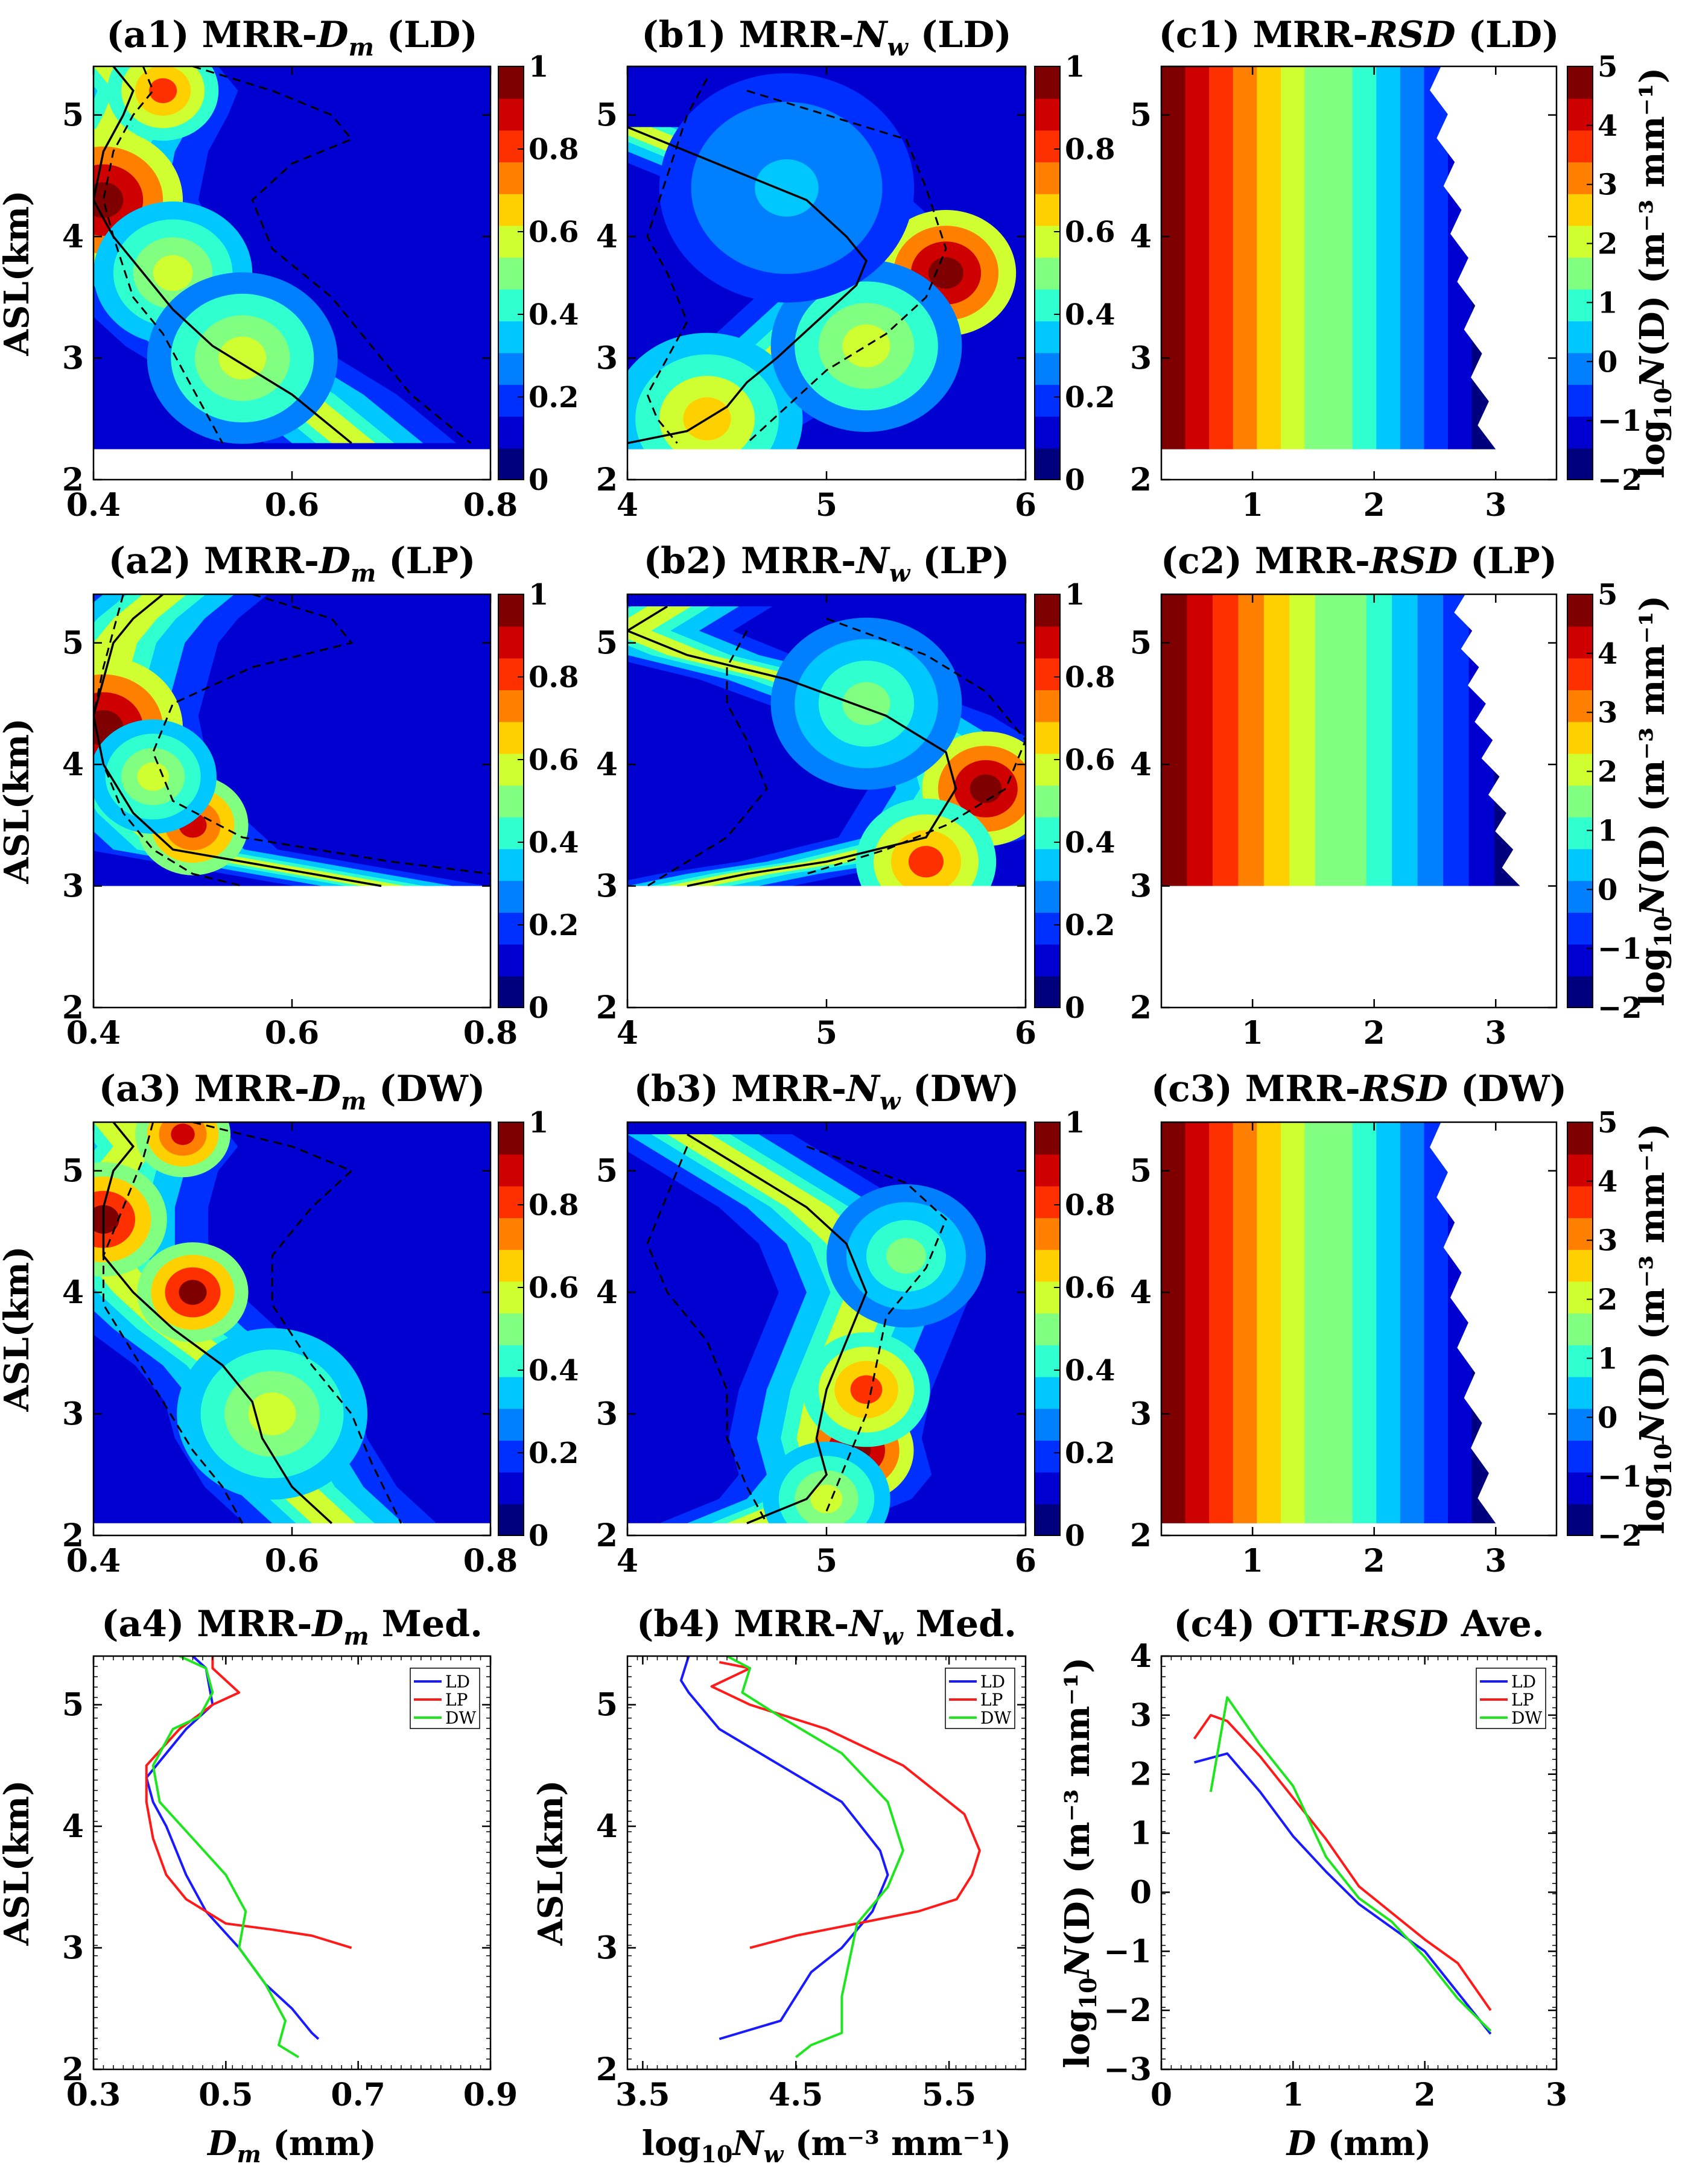 Image resolution: width=1682 pixels, height=2184 pixels. What do you see at coordinates (292, 273) in the screenshot?
I see `plot-area-a1` at bounding box center [292, 273].